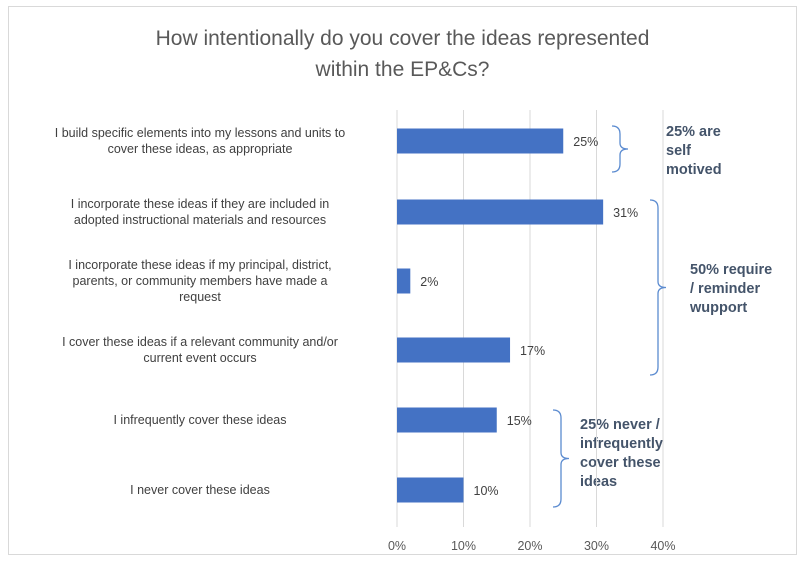 This screenshot has height=561, width=805. Describe the element at coordinates (200, 297) in the screenshot. I see `category-label-line: request` at that location.